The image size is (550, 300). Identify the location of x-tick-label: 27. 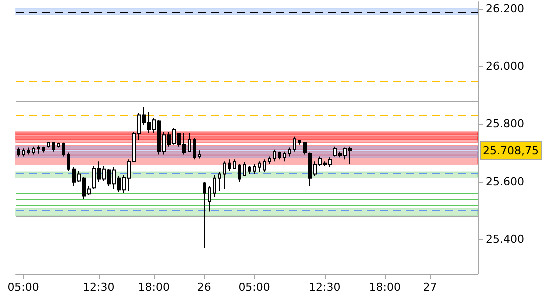
(430, 287).